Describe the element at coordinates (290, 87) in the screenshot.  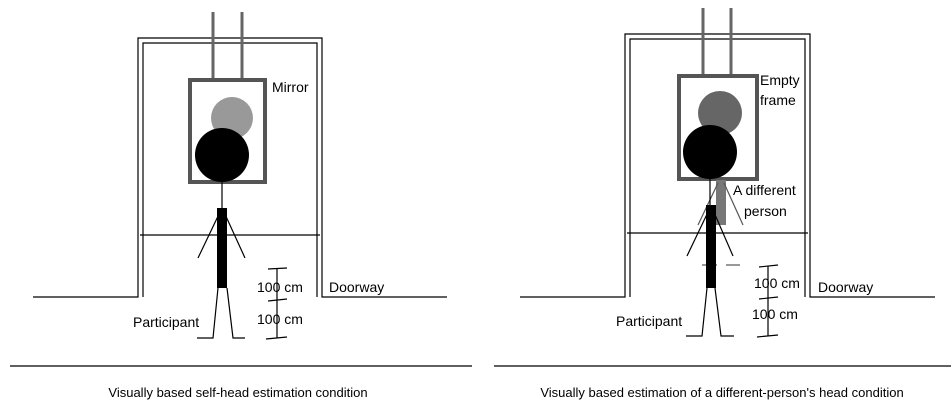
I see `mirror-label: Mirror` at that location.